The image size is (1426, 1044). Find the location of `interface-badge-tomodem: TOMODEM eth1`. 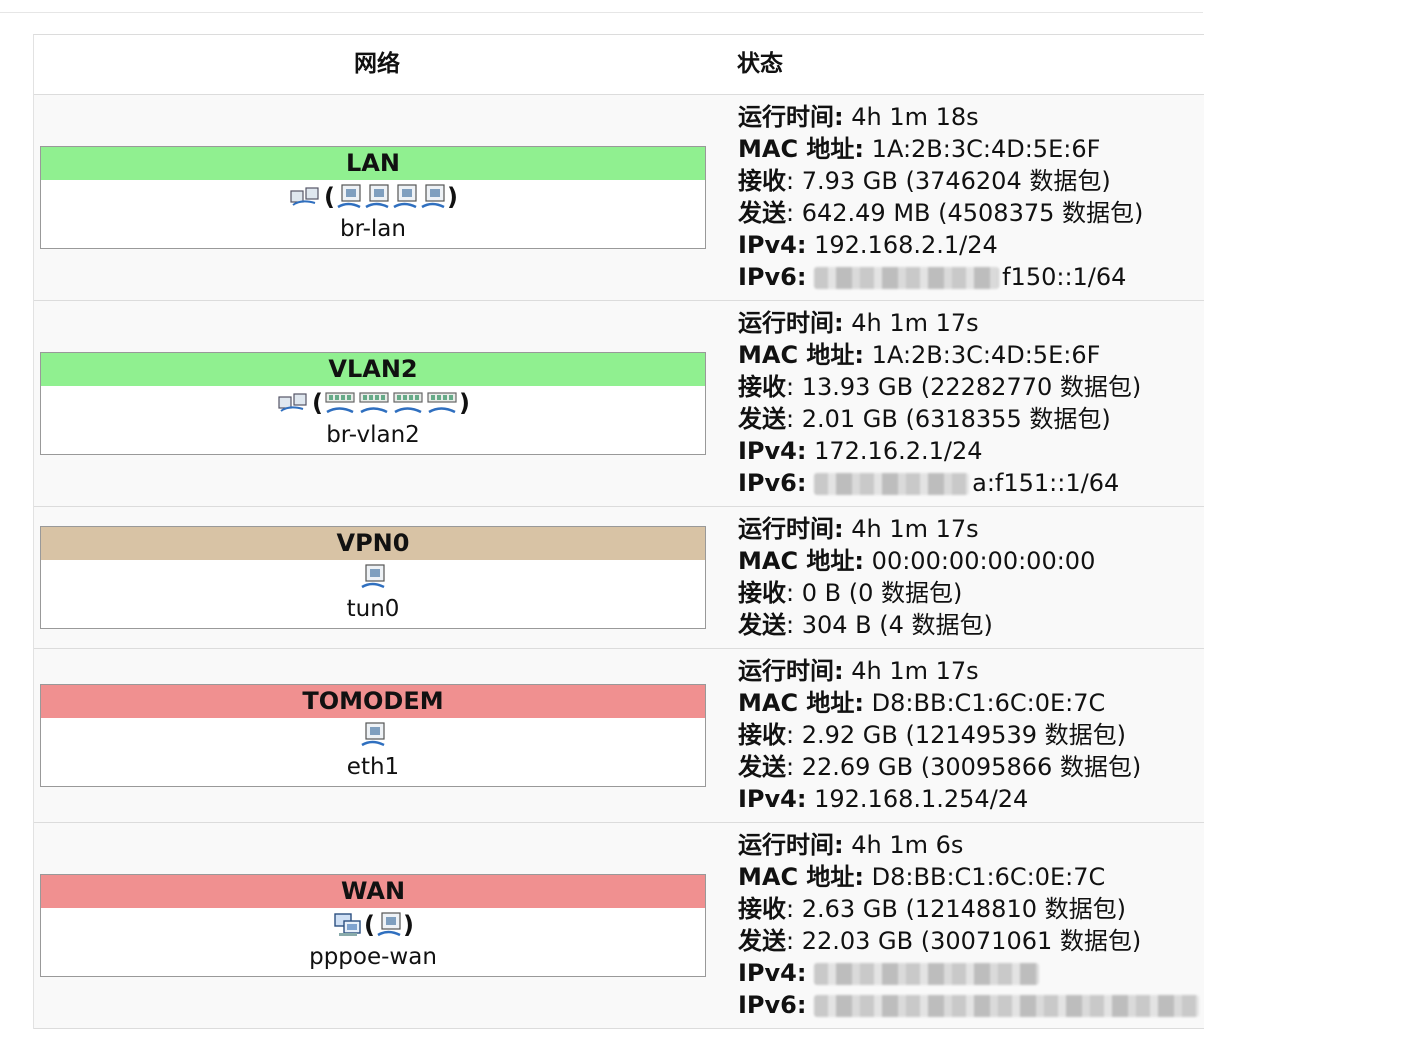

interface-badge-tomodem: TOMODEM eth1 is located at coordinates (373, 735).